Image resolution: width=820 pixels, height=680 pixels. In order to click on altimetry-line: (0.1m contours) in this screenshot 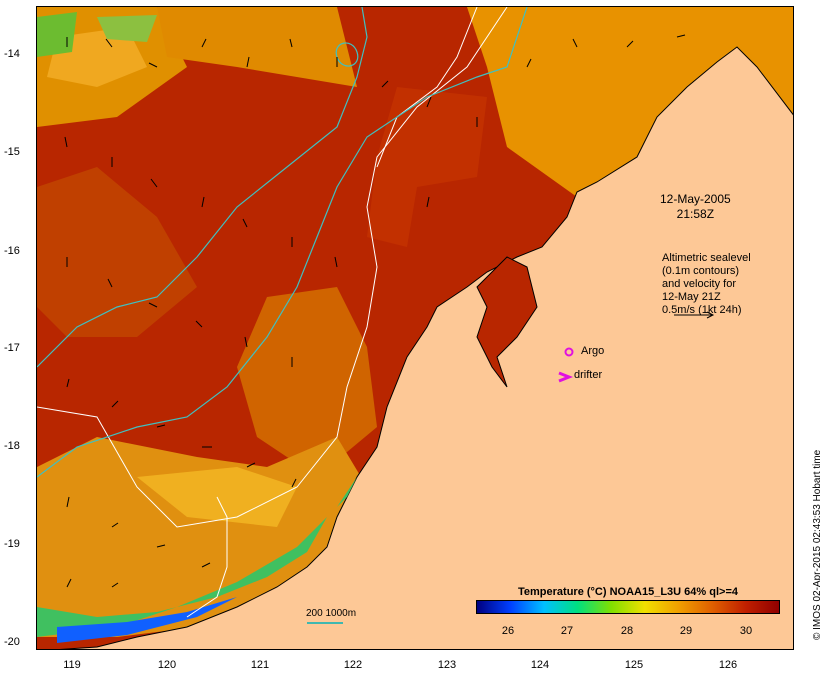, I will do `click(701, 271)`.